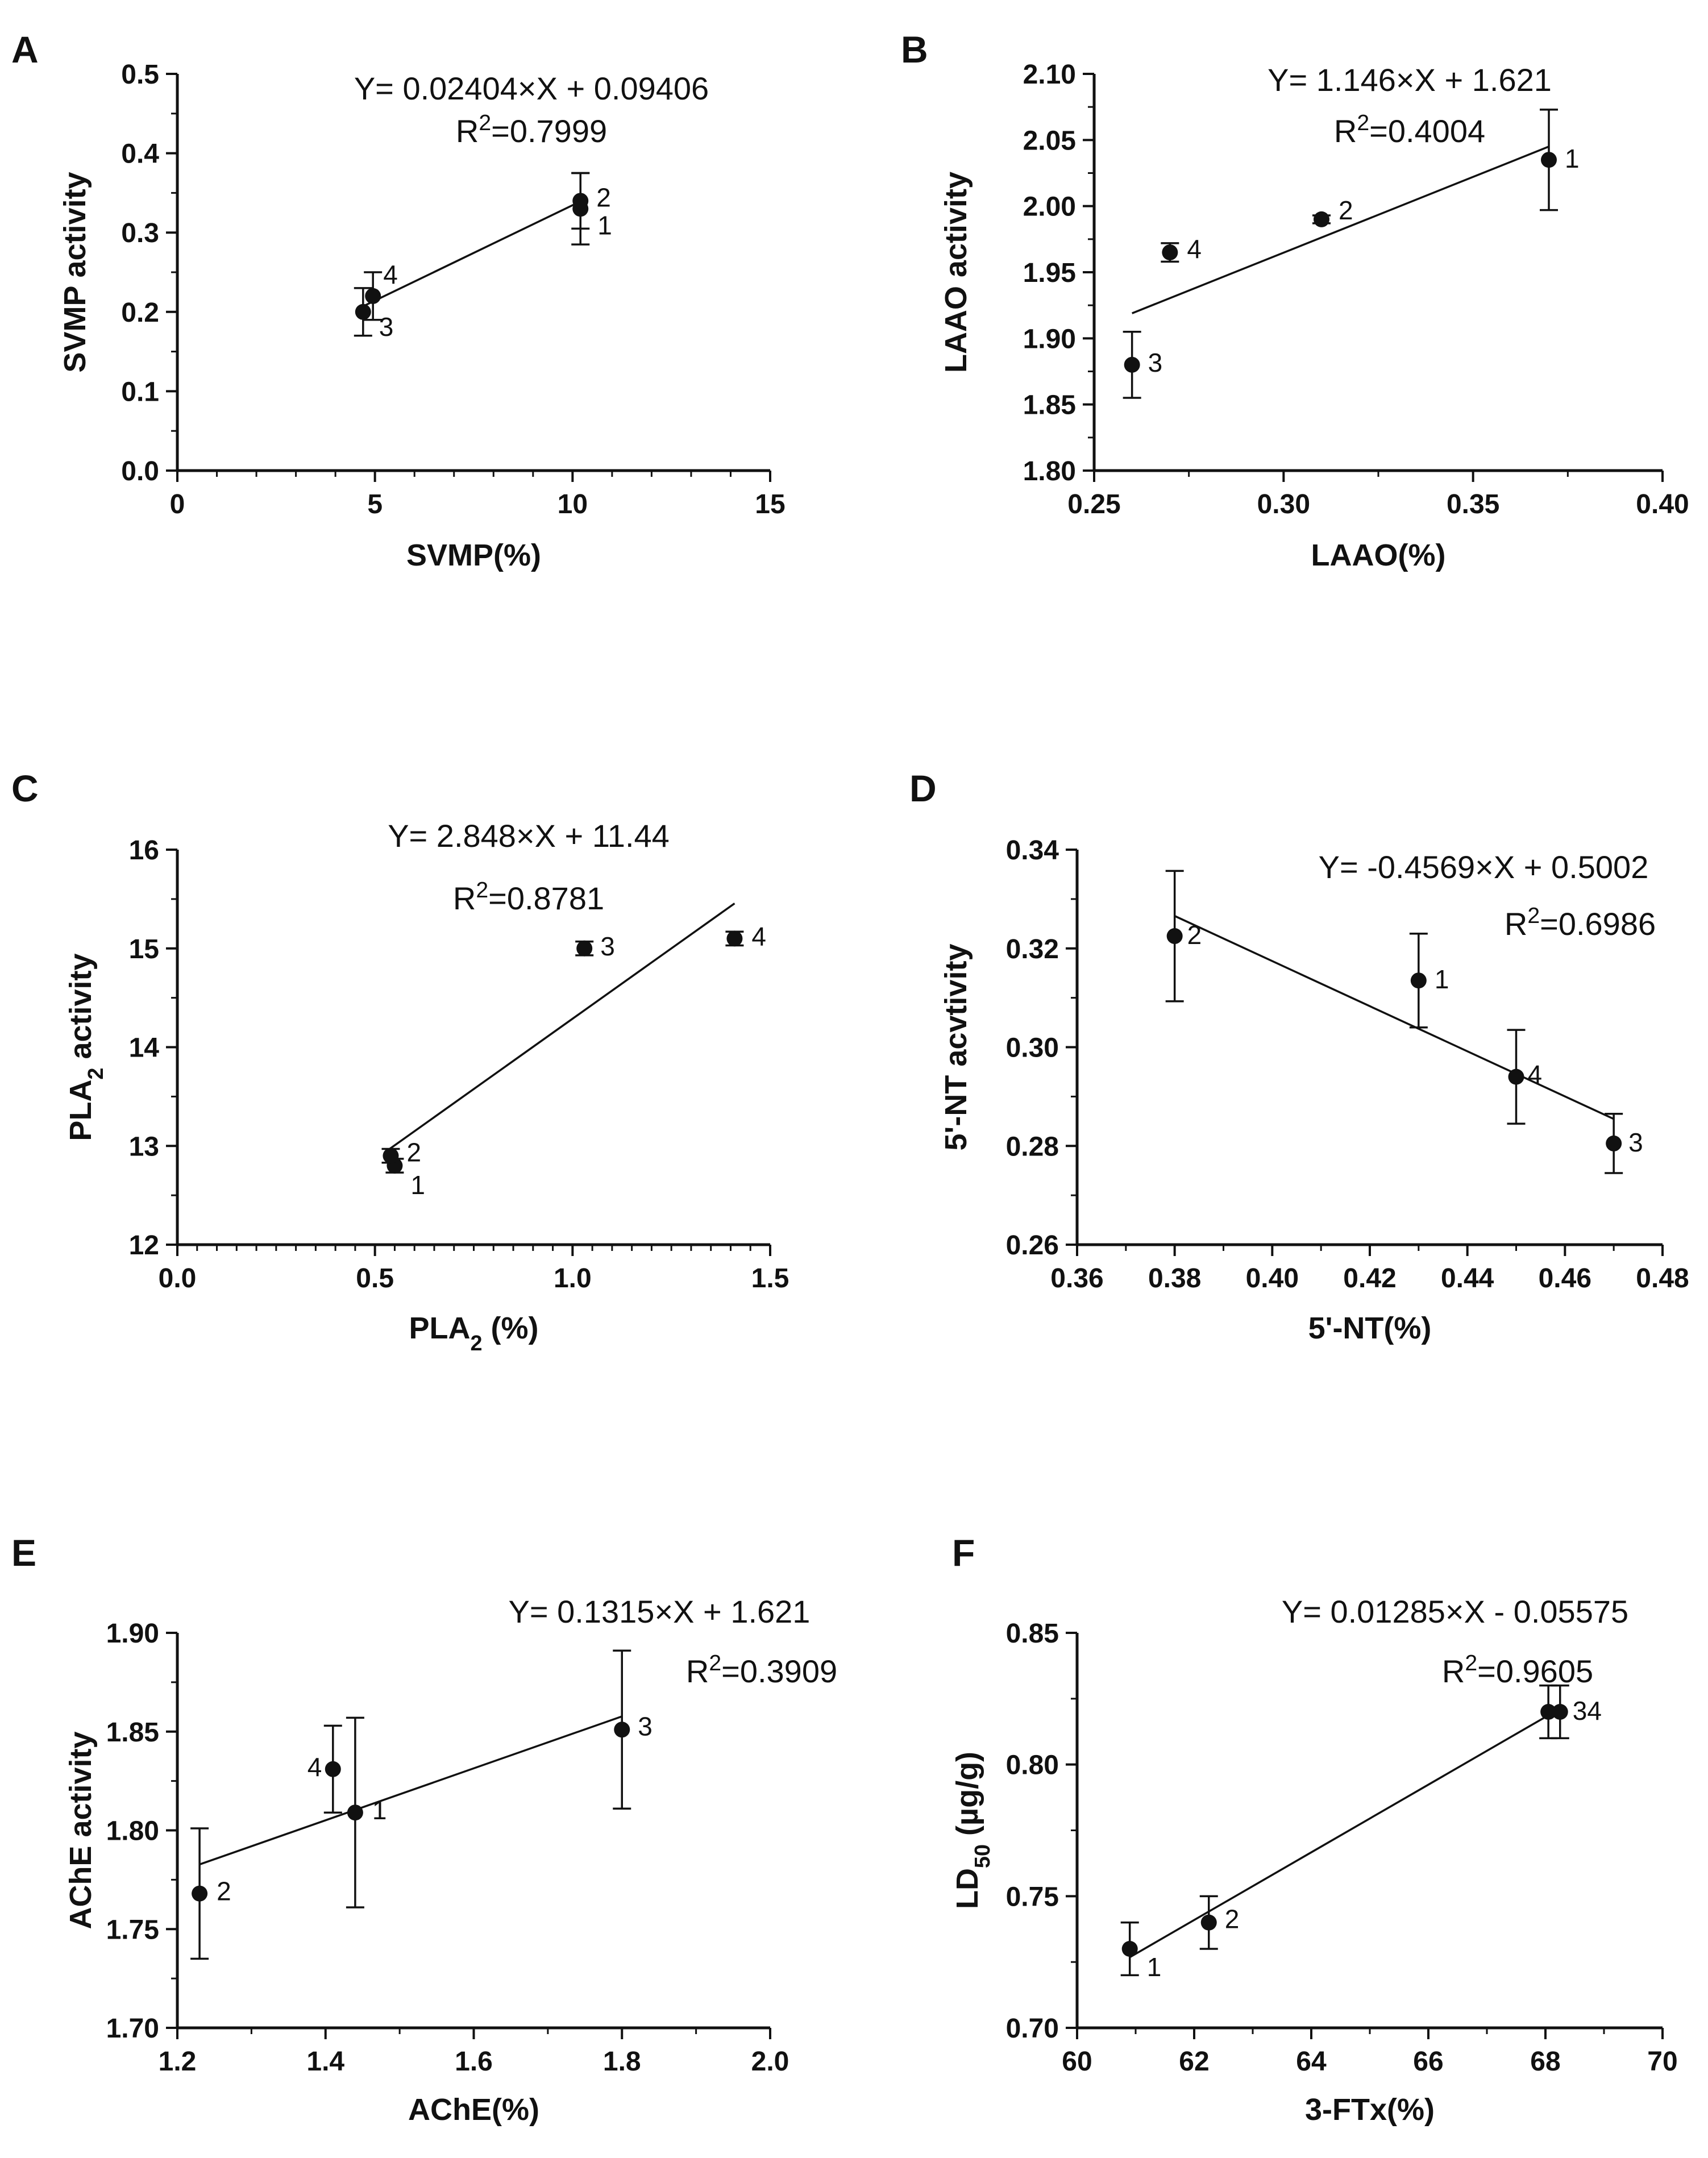 The image size is (1708, 2158). What do you see at coordinates (375, 504) in the screenshot?
I see `x-tick-label-A: 5` at bounding box center [375, 504].